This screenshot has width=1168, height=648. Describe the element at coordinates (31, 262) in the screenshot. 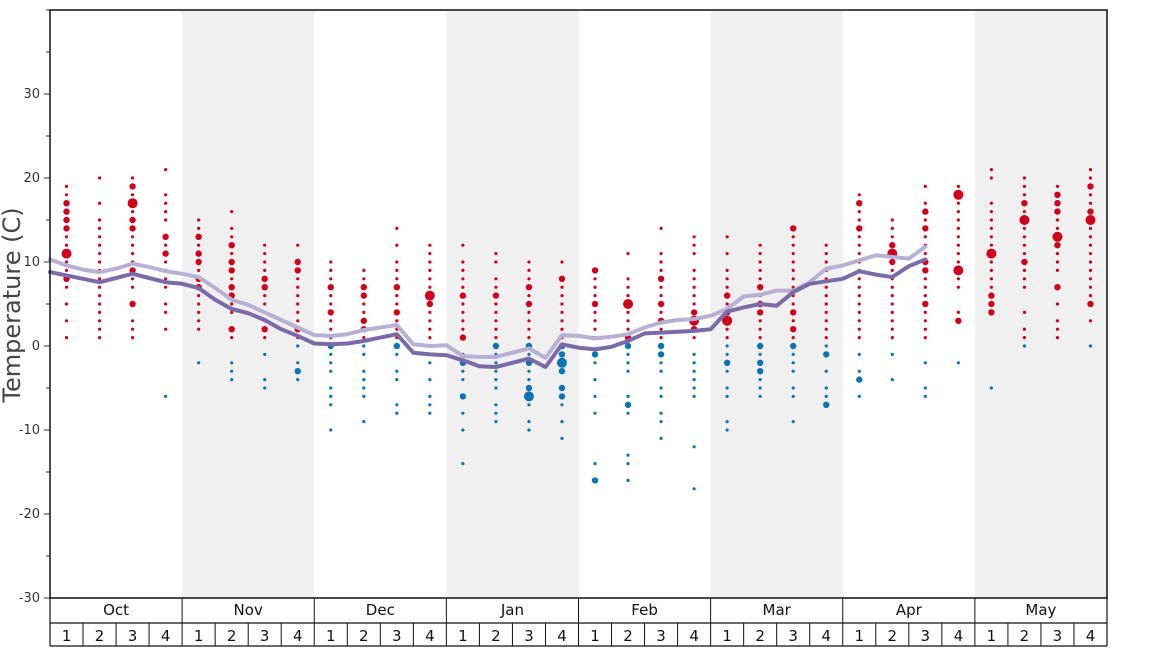

I see `y-tick-label: 10` at that location.